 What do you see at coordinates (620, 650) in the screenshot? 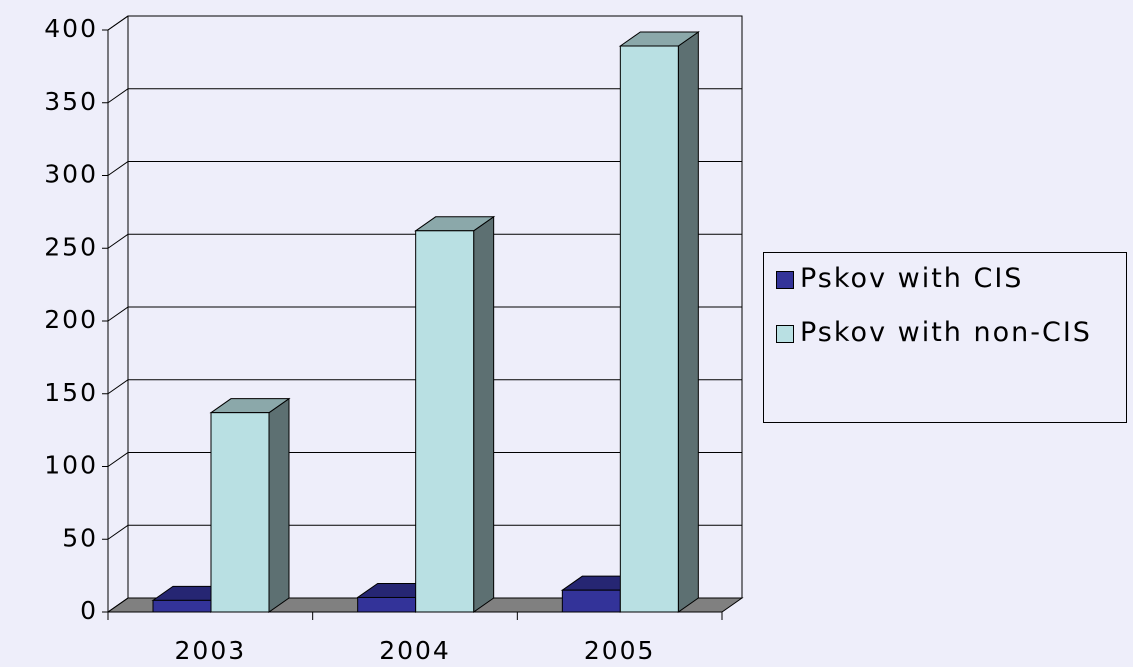
I see `x-tick-label: 2005` at bounding box center [620, 650].